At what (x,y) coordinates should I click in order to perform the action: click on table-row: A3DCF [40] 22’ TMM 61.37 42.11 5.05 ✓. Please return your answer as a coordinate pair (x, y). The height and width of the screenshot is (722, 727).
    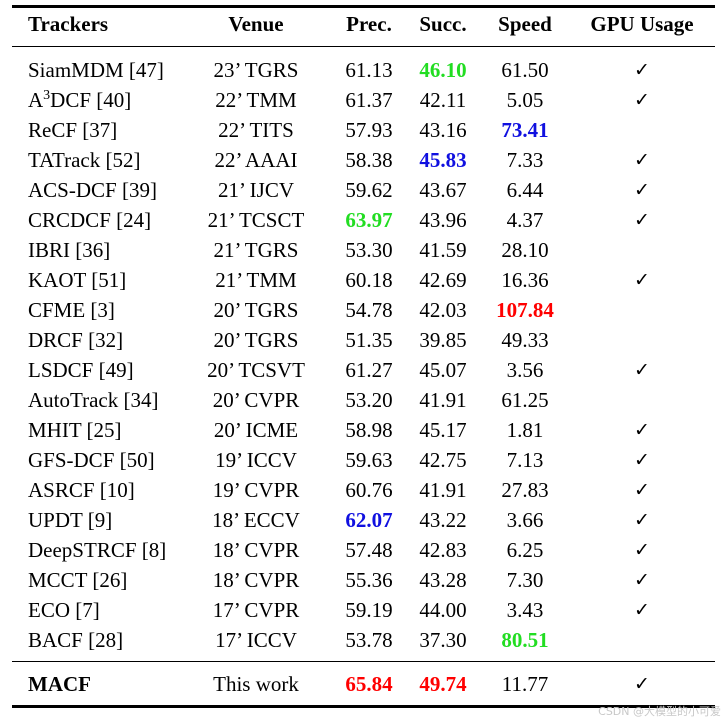
    Looking at the image, I should click on (363, 100).